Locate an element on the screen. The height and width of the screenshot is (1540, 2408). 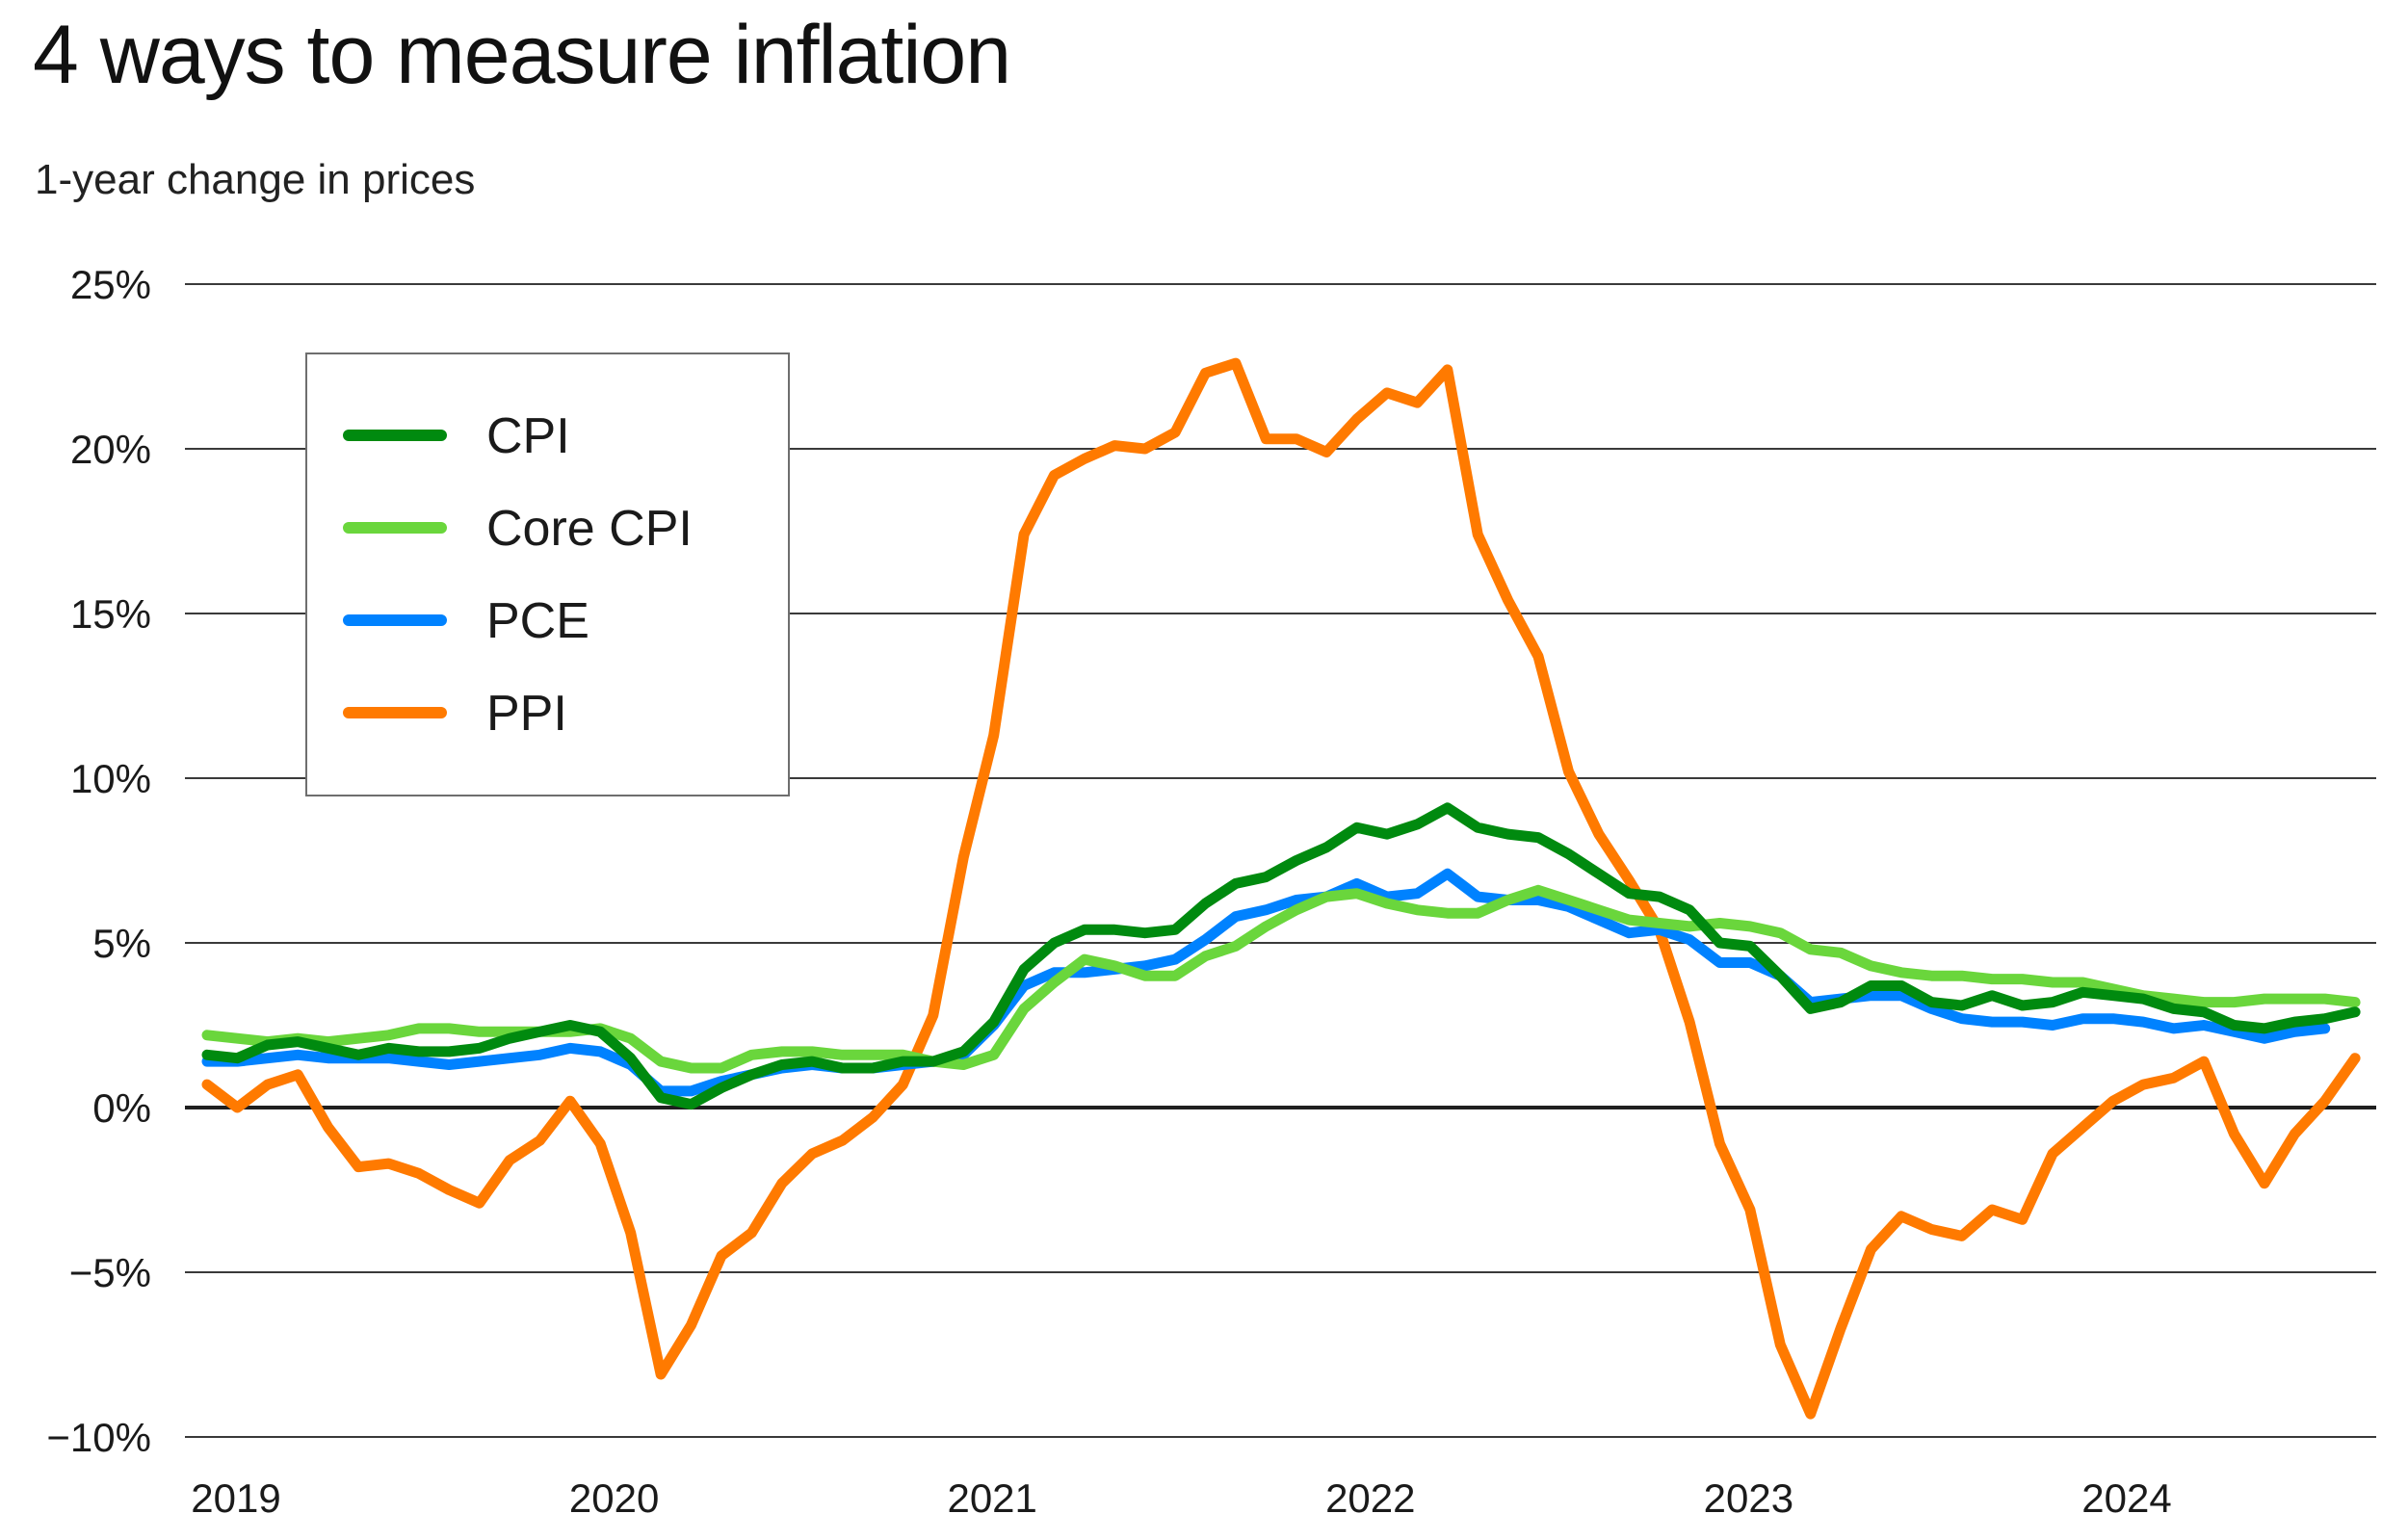
series-line-pce is located at coordinates (1266, 982).